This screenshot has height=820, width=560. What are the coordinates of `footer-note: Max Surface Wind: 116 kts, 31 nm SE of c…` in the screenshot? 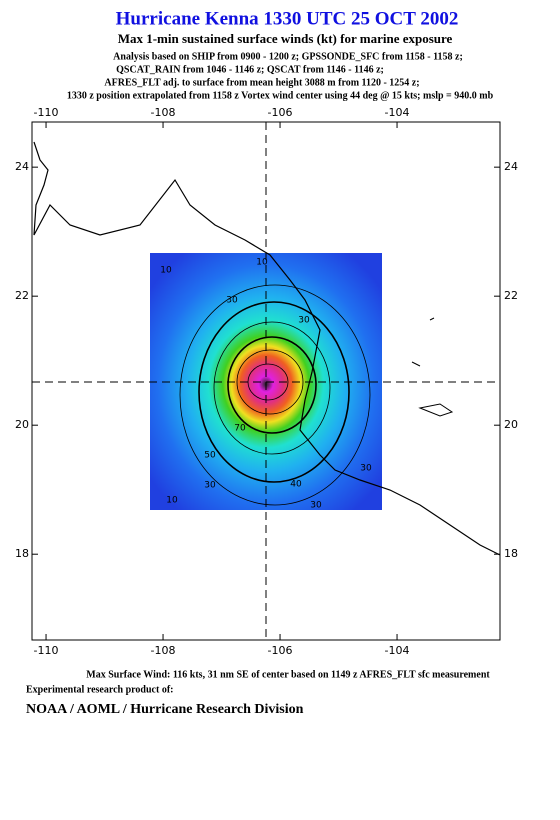 It's located at (288, 674).